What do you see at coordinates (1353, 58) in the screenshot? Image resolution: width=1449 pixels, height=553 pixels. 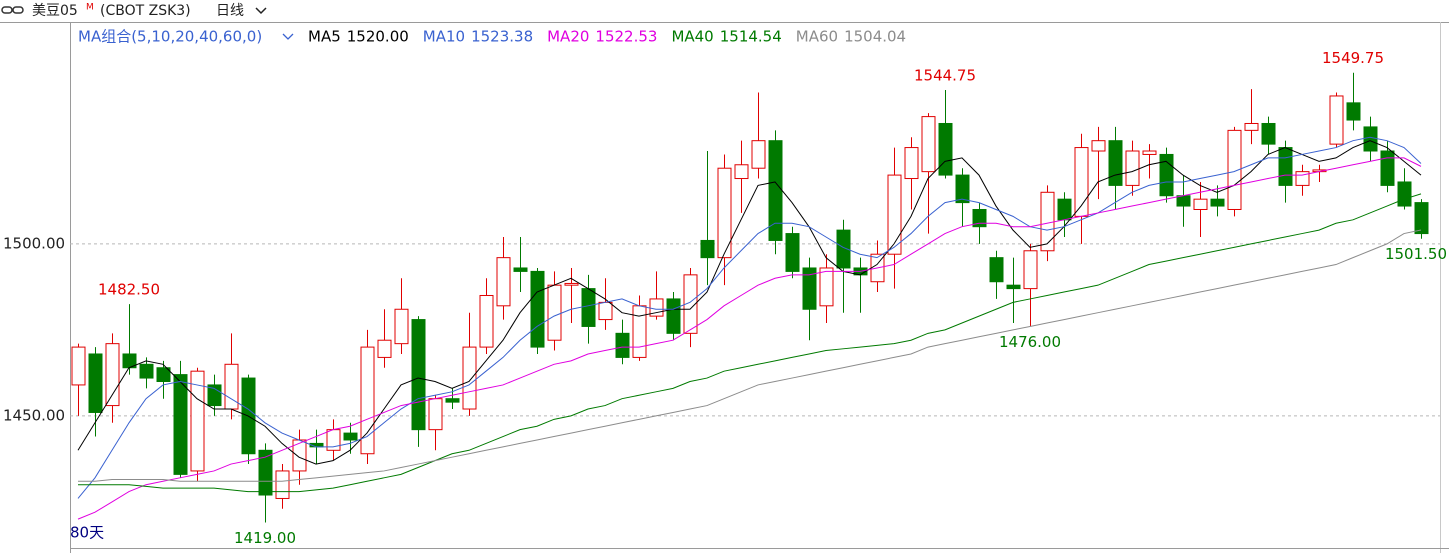 I see `extreme-label: 1549.75` at bounding box center [1353, 58].